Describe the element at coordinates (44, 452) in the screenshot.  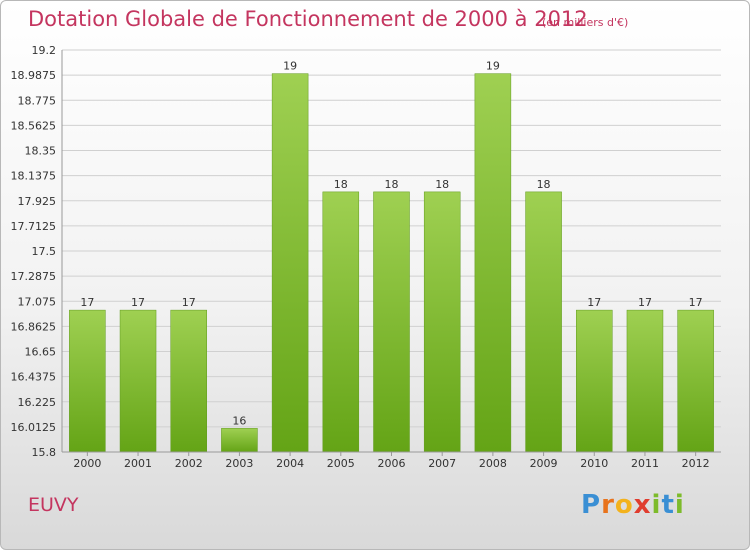
I see `y-tick-label: 15.8` at that location.